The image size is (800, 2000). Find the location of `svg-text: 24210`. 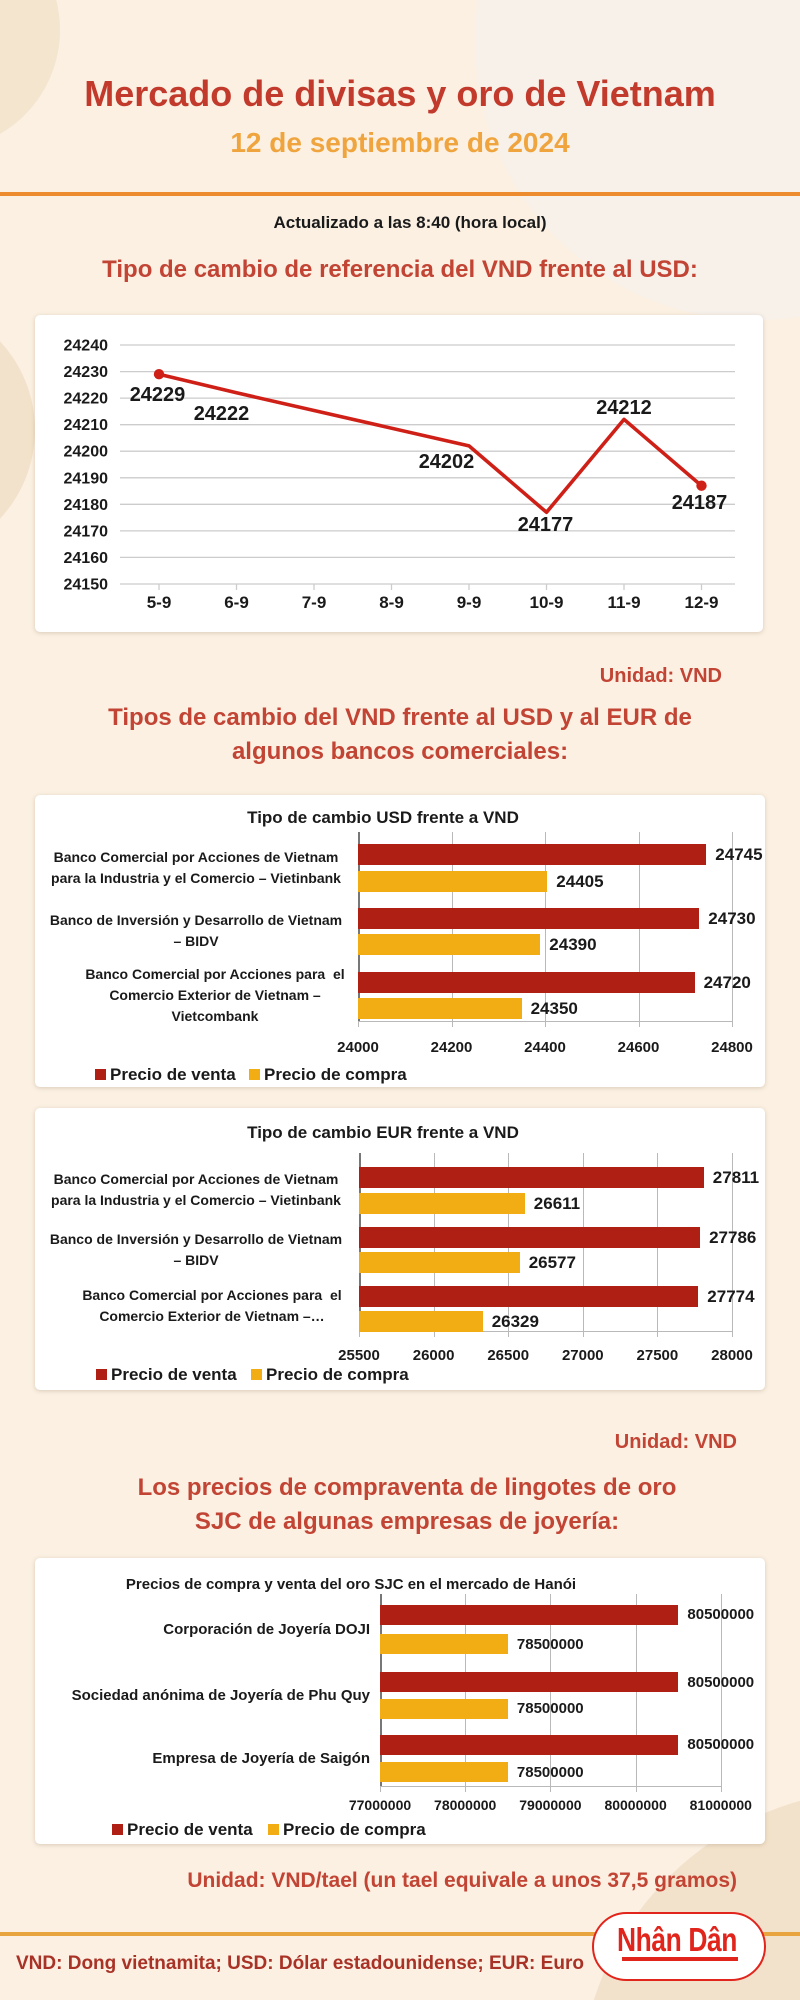

svg-text: 24210 is located at coordinates (86, 425).